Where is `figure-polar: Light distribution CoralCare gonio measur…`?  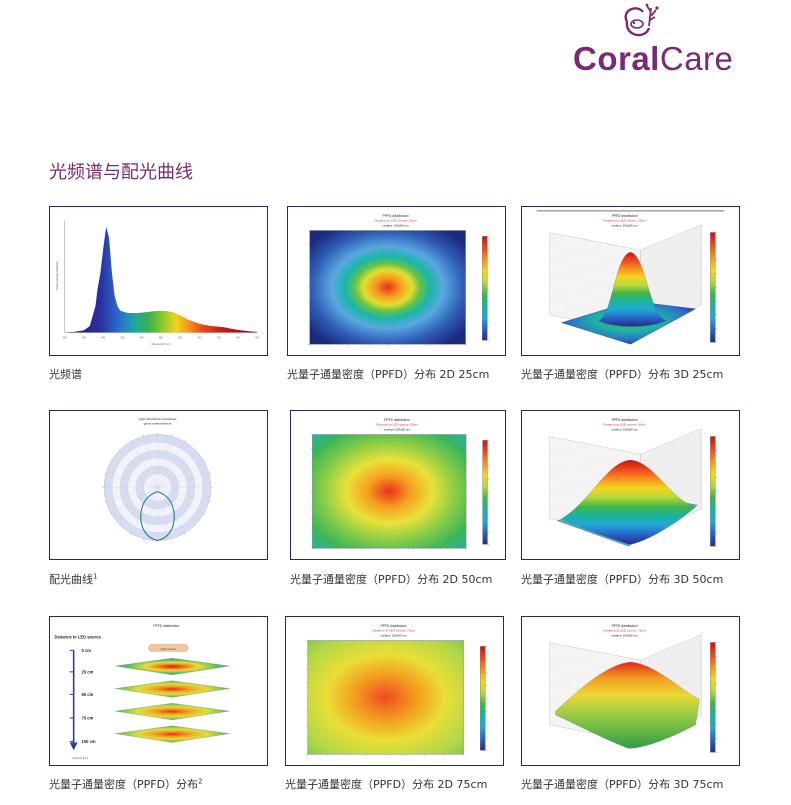 figure-polar: Light distribution CoralCare gonio measur… is located at coordinates (158, 485).